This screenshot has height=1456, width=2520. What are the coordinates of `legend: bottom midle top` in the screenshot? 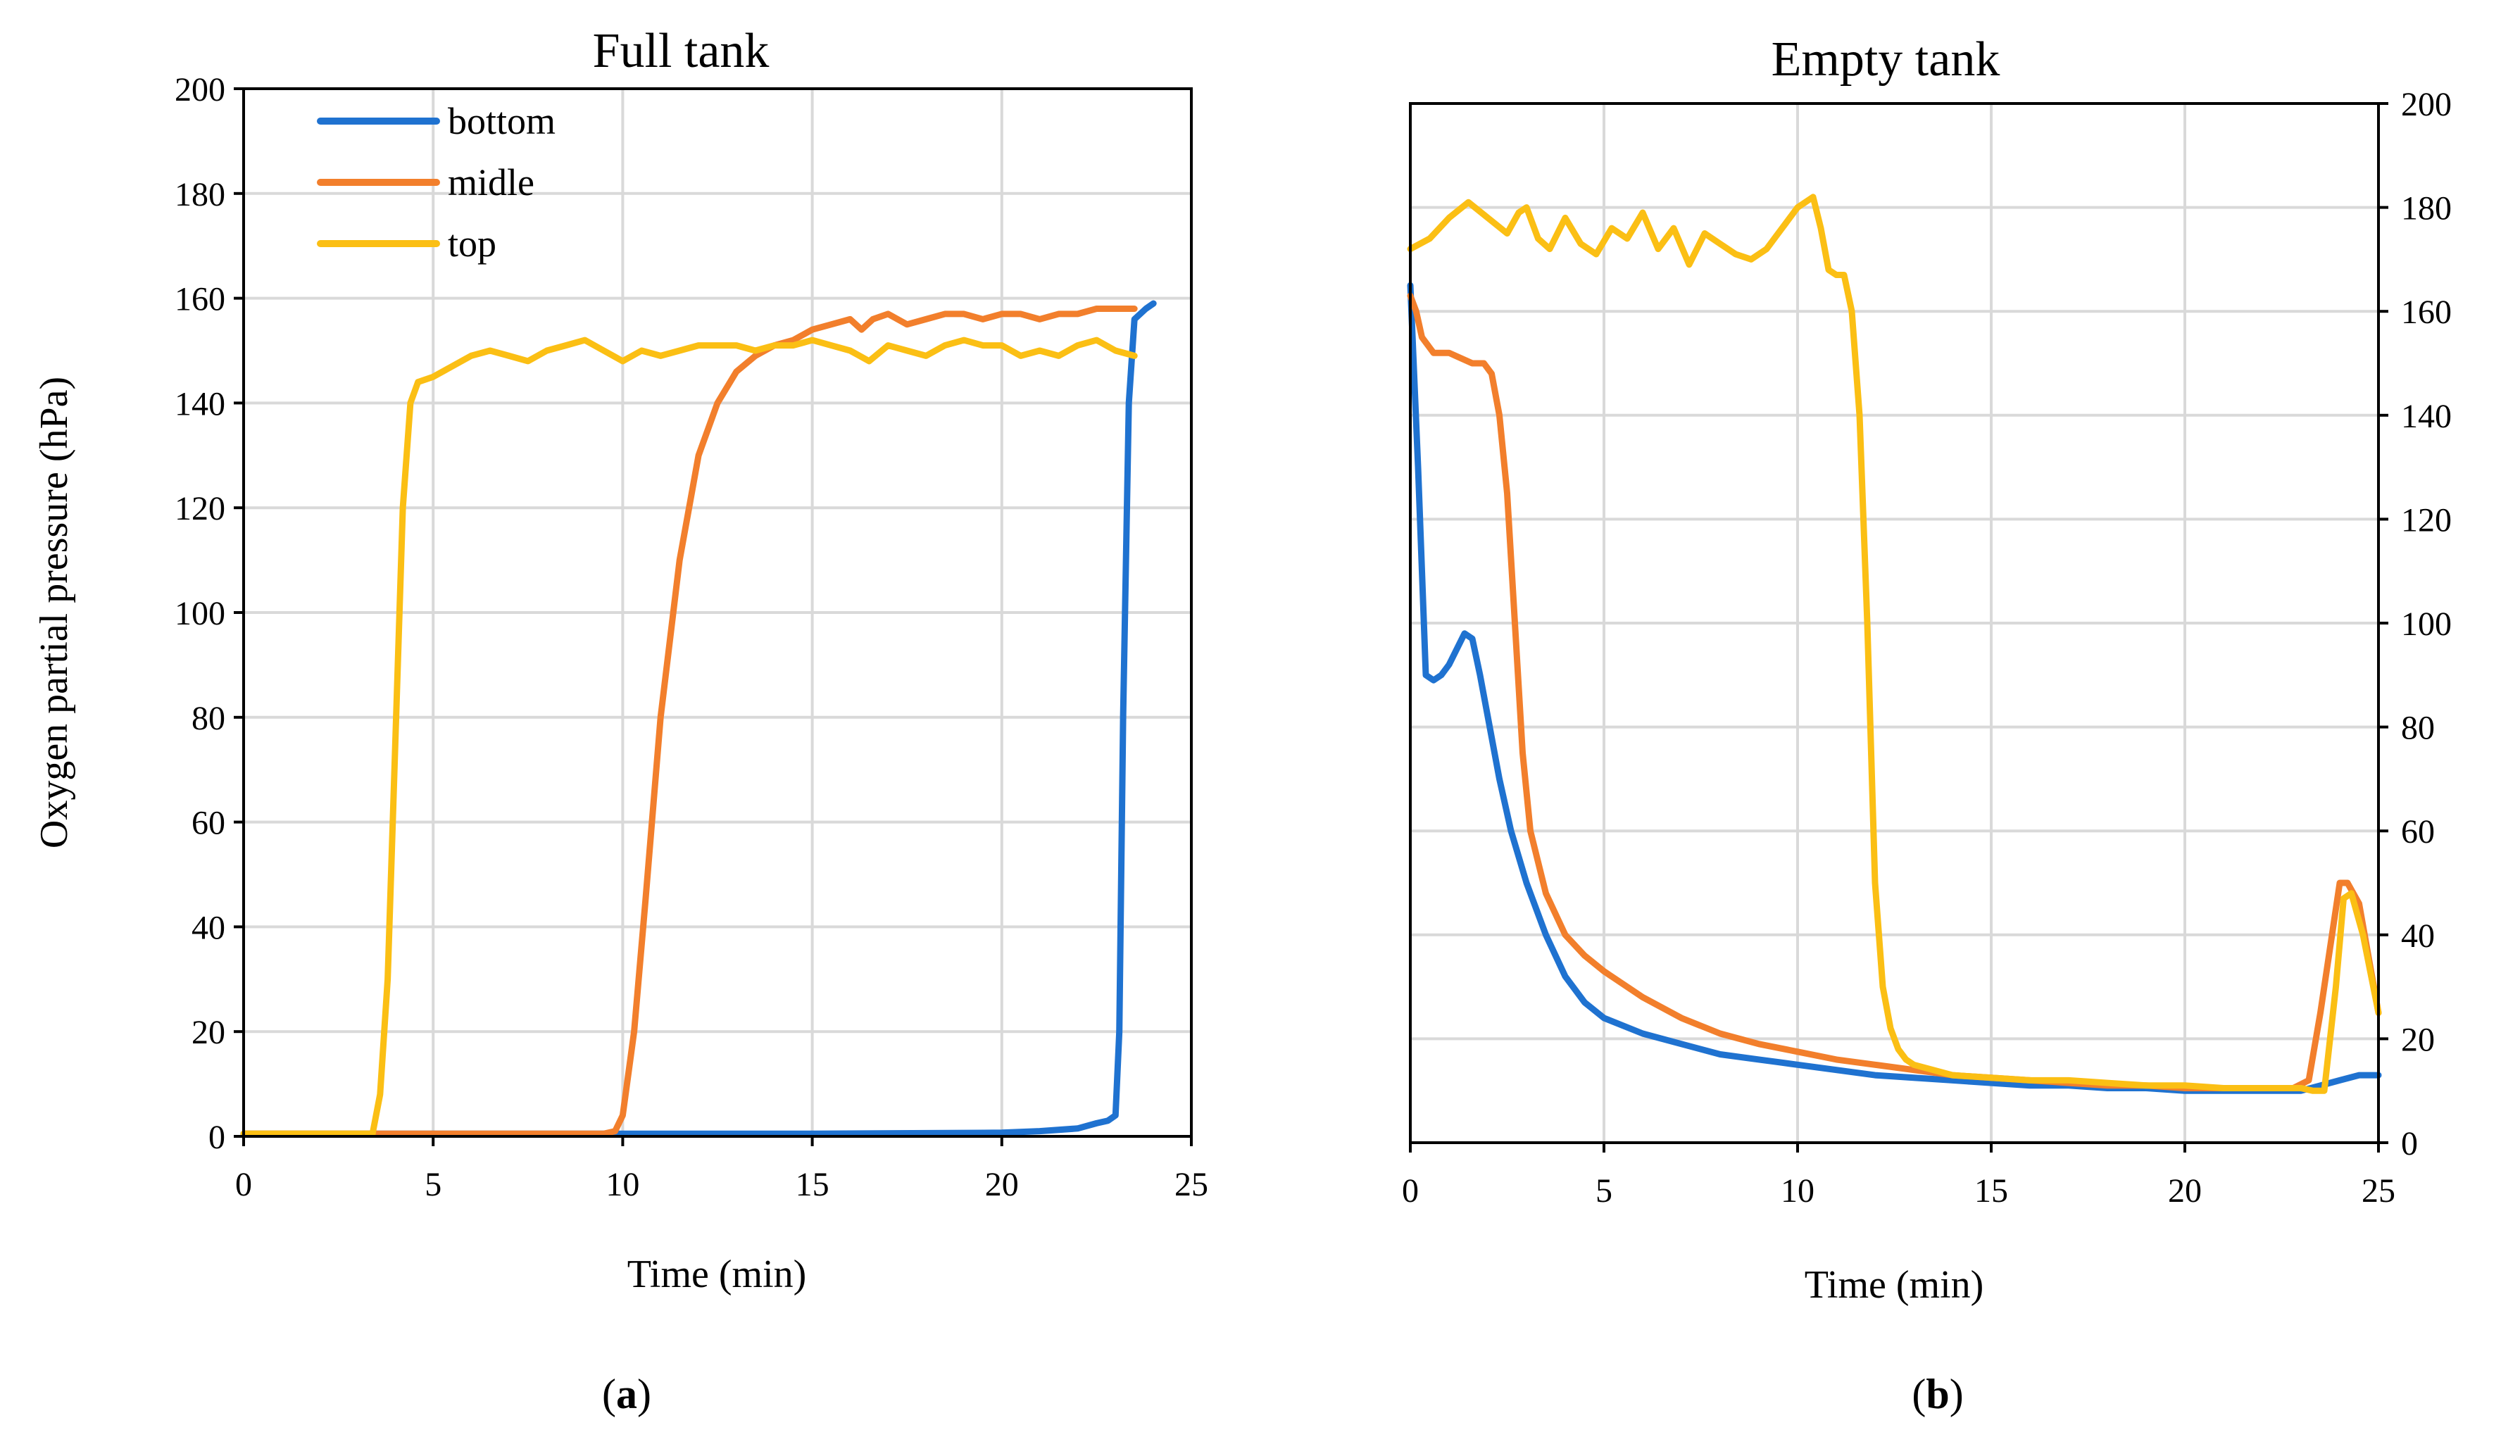 It's located at (437, 182).